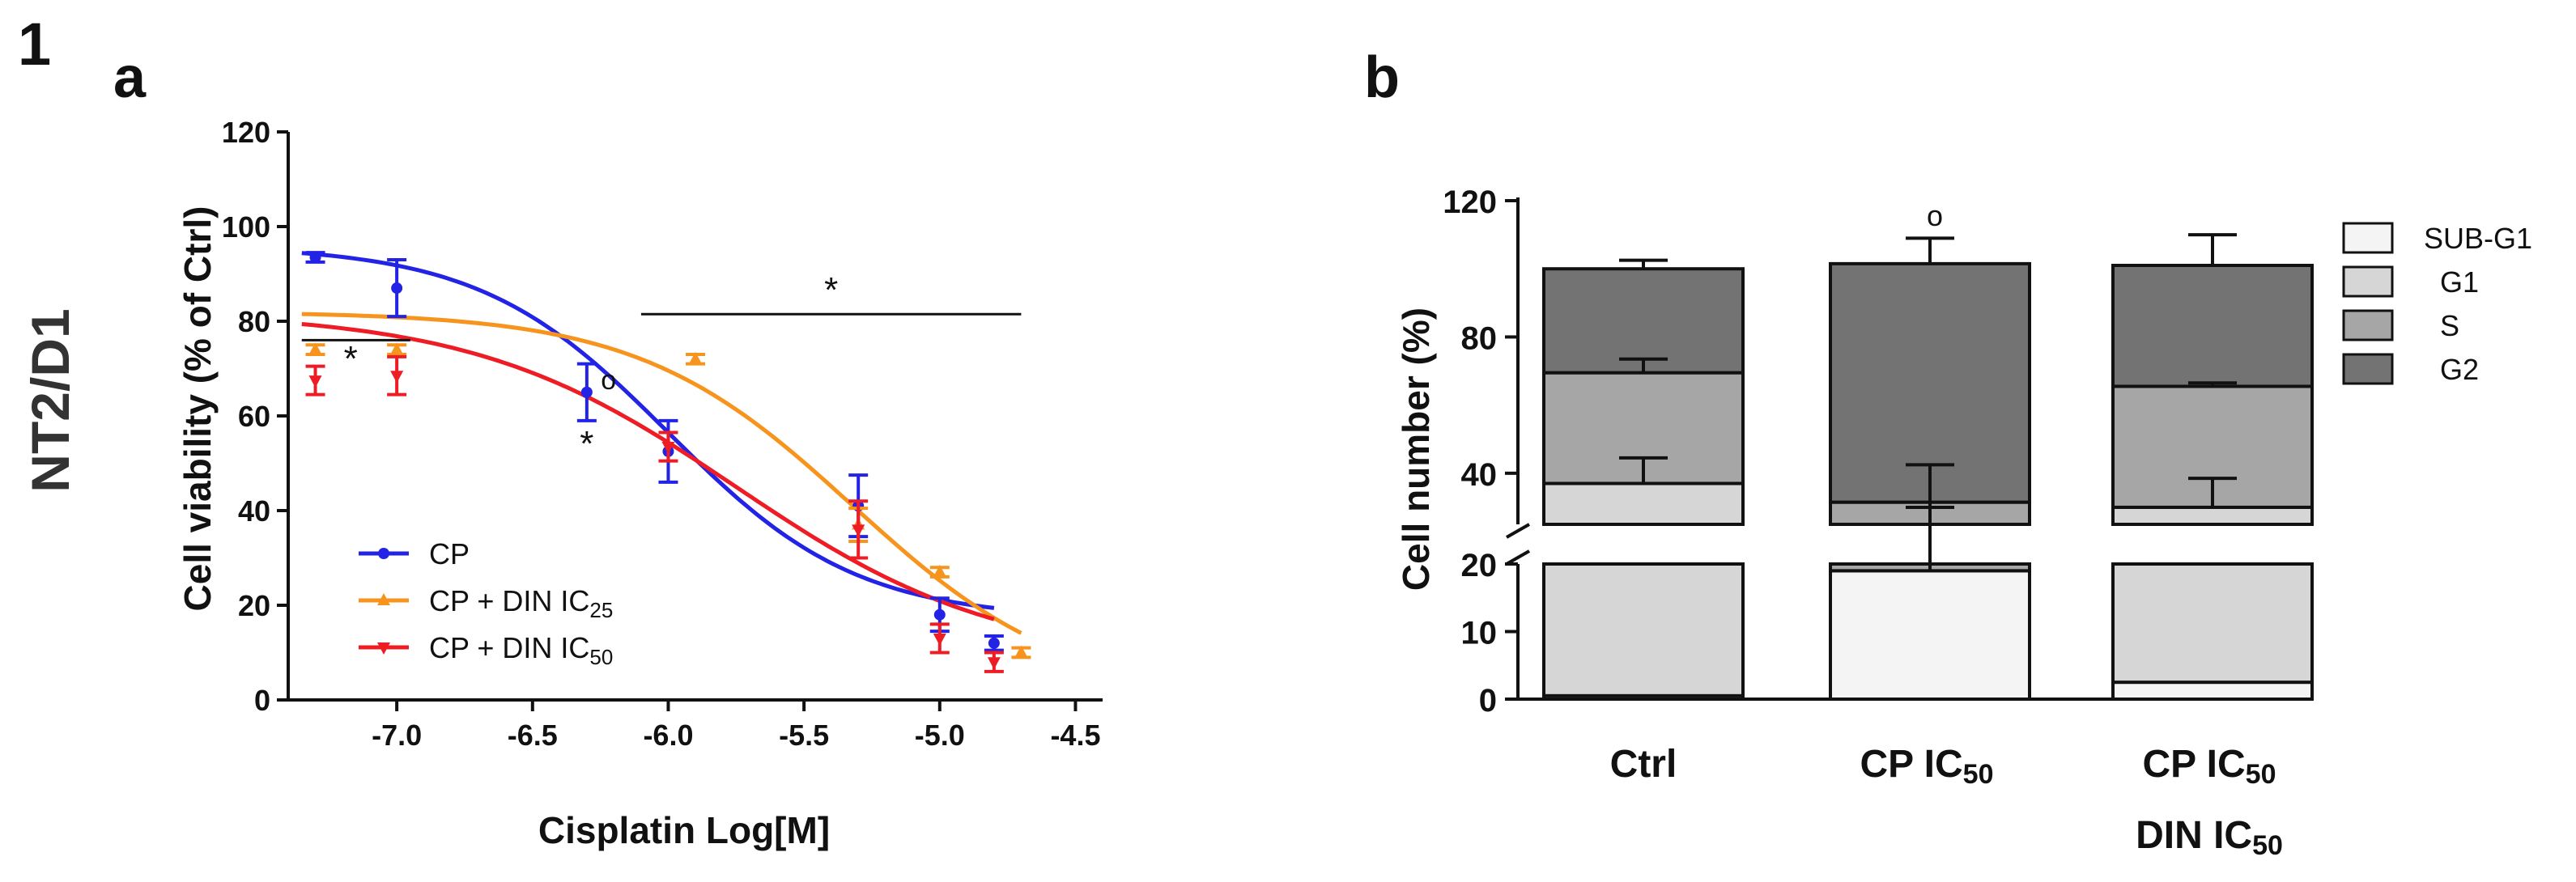  I want to click on legend-label-sub_g1: SUB-G1, so click(2478, 238).